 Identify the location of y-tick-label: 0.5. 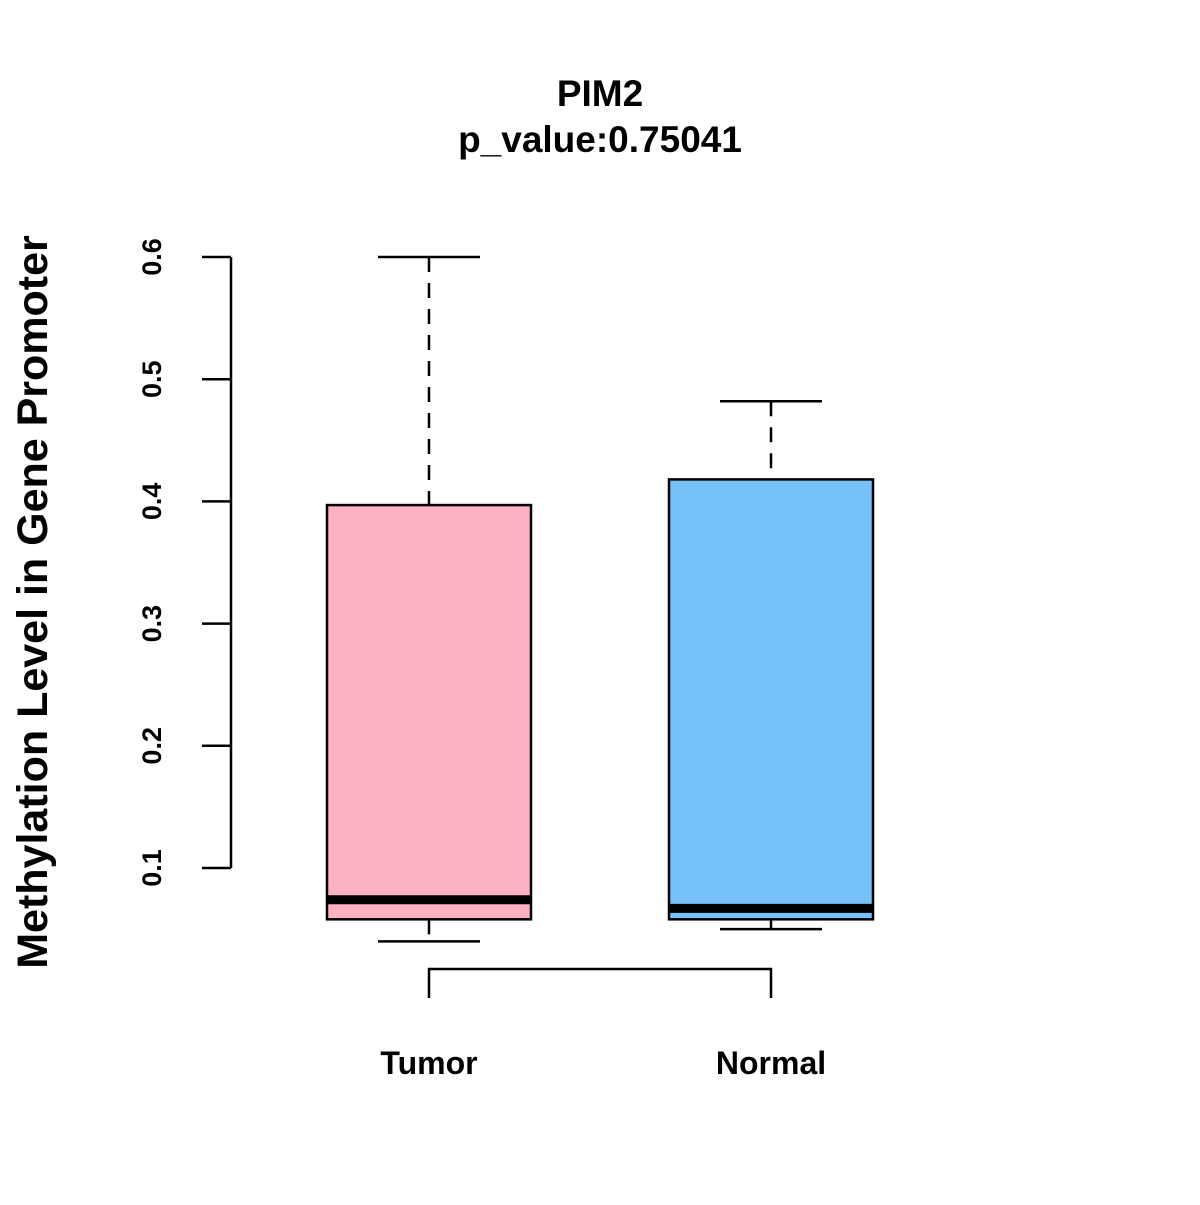
(152, 379).